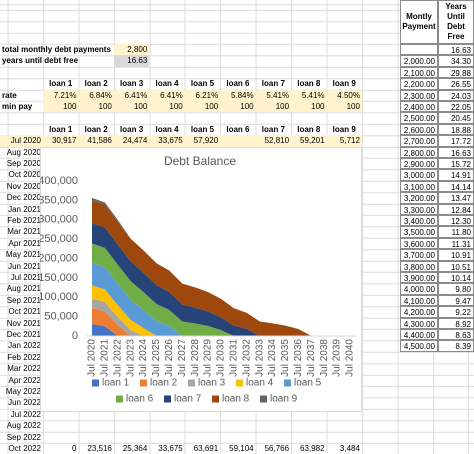  I want to click on years-cell: 22.05, so click(456, 107).